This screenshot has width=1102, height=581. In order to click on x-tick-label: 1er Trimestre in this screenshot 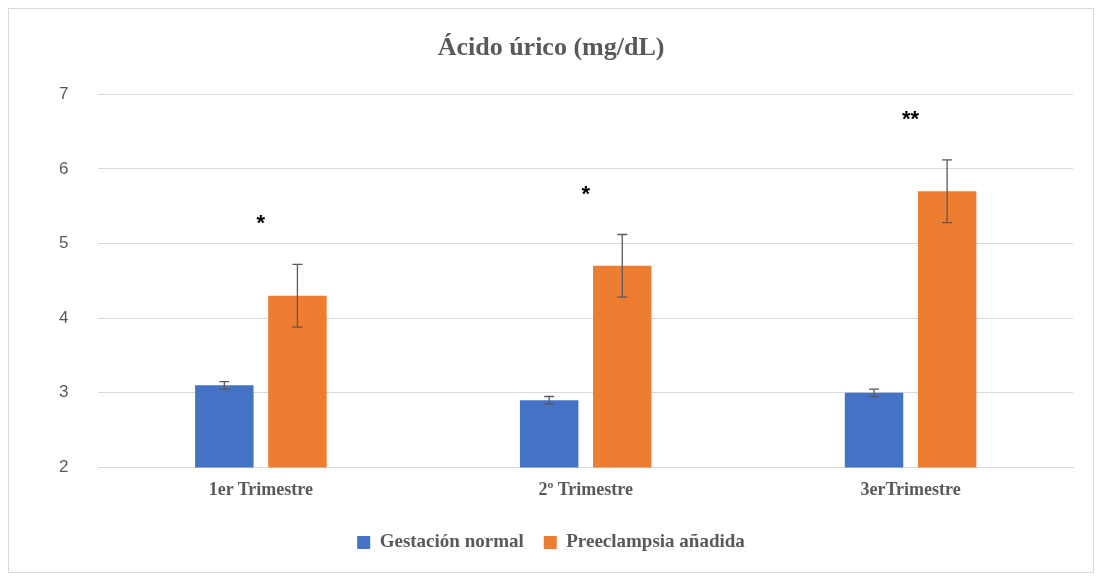, I will do `click(260, 488)`.